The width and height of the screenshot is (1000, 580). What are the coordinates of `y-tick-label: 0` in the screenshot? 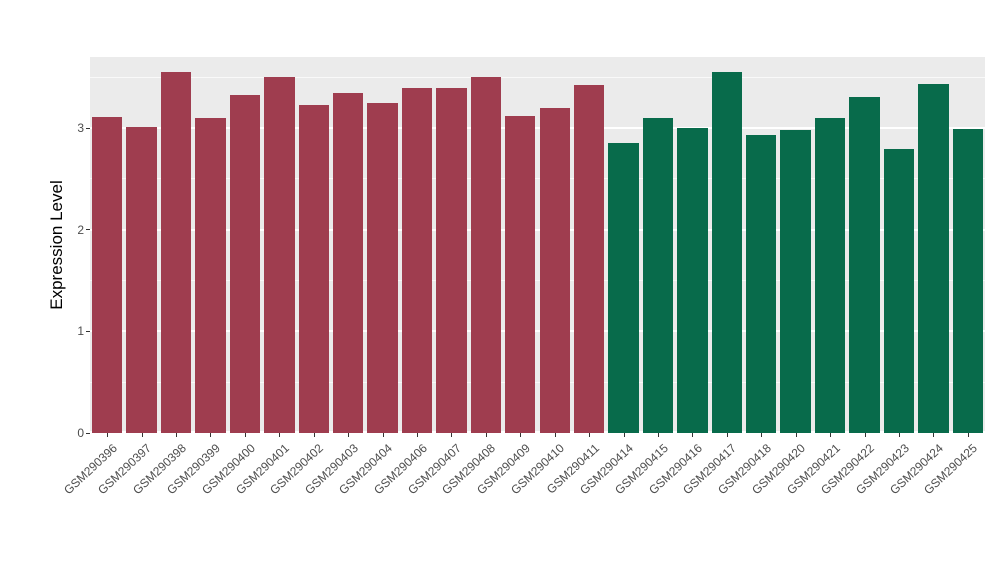 It's located at (80, 433).